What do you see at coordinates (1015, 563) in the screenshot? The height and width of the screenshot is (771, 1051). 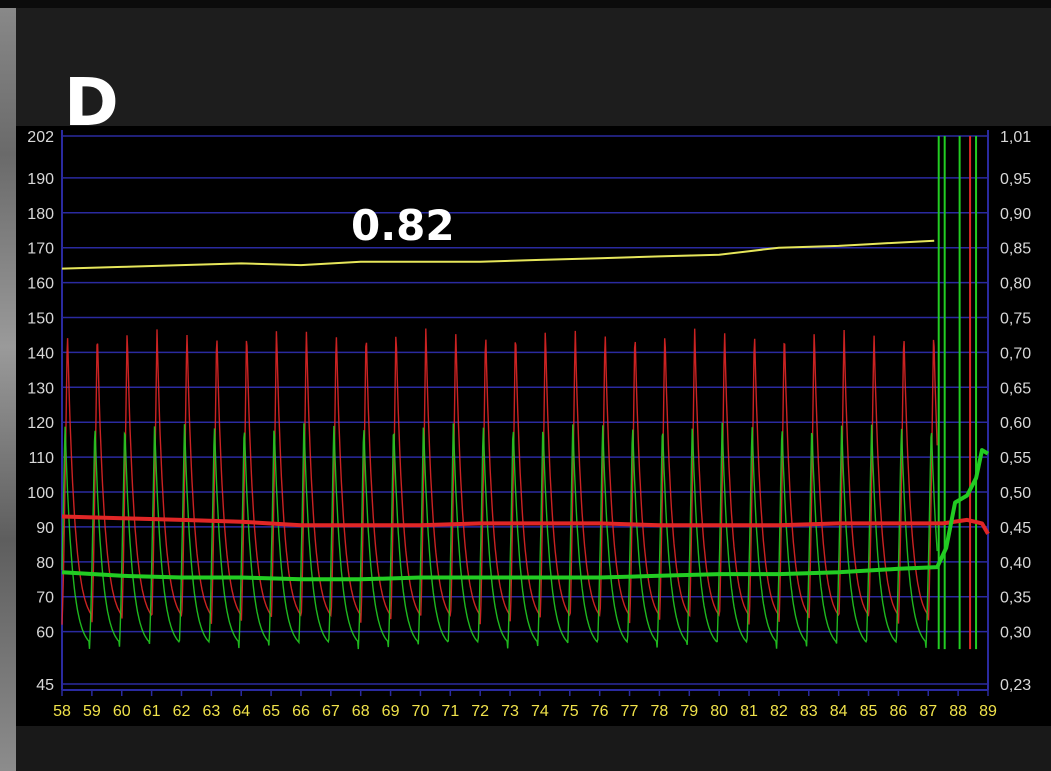 I see `right-tick-label: 0,40` at bounding box center [1015, 563].